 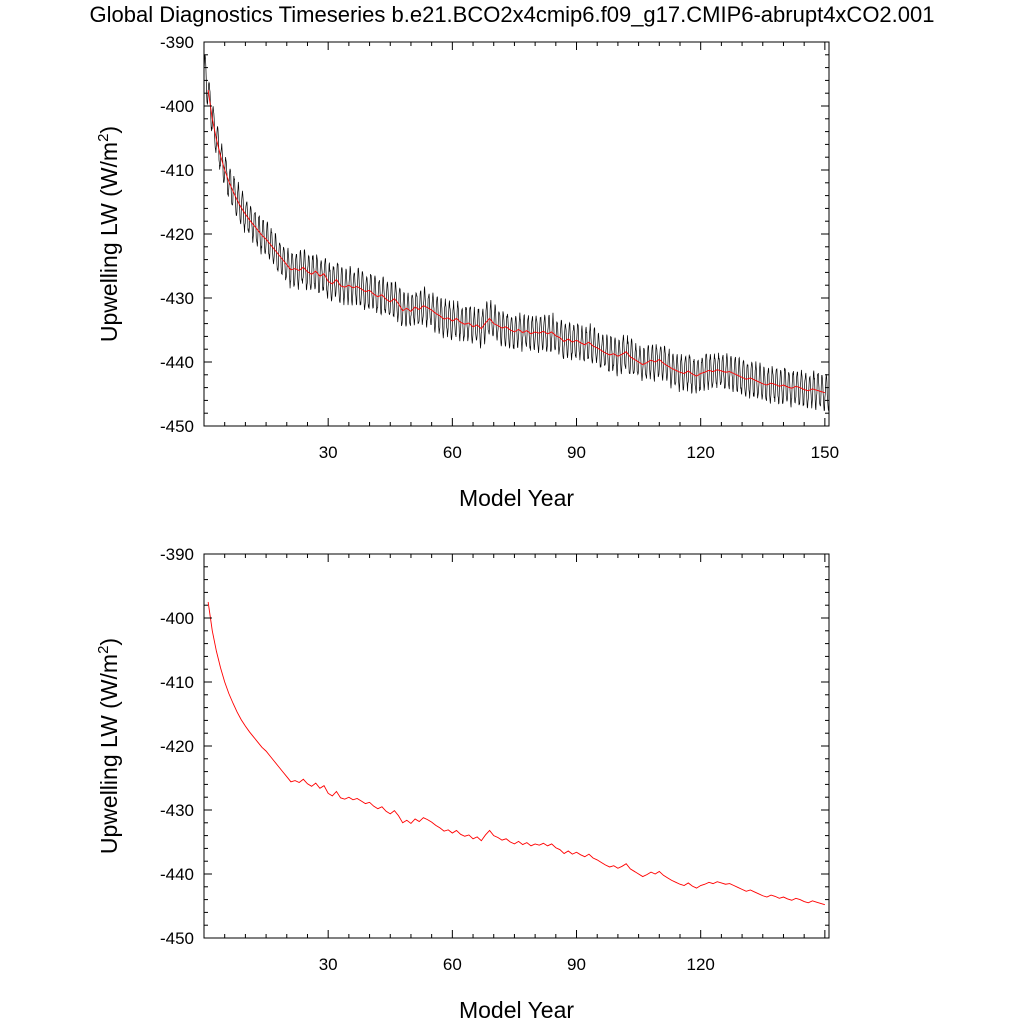 I want to click on x-tick-label: 150, so click(x=825, y=452).